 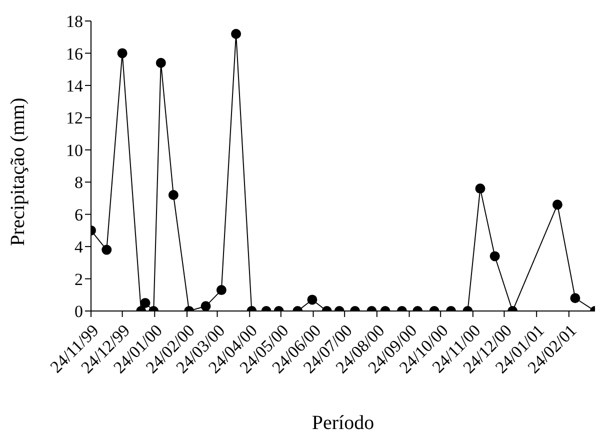 I want to click on y-axis-title: Precipitação (mm), so click(x=18, y=172).